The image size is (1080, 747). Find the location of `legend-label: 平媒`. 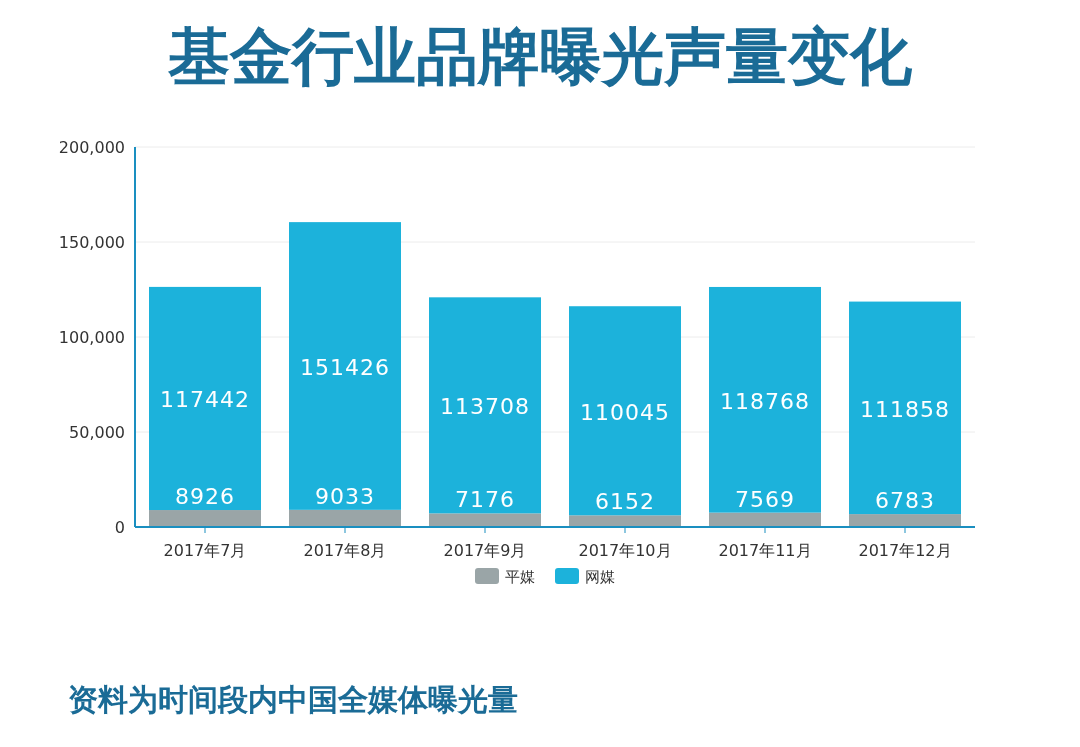

legend-label: 平媒 is located at coordinates (520, 577).